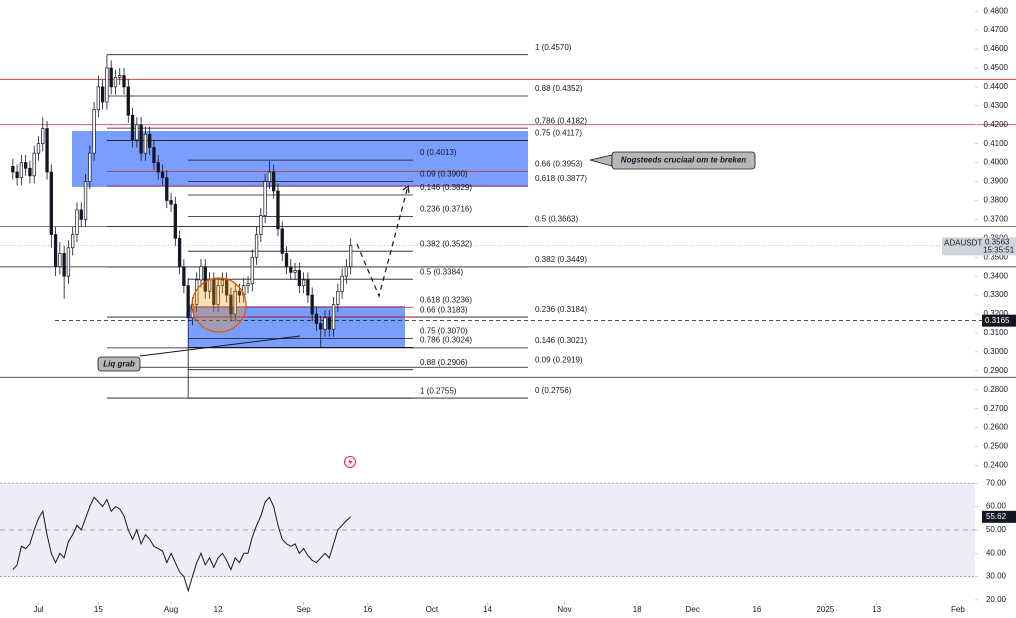 The image size is (1016, 618). I want to click on event-icon, so click(350, 462).